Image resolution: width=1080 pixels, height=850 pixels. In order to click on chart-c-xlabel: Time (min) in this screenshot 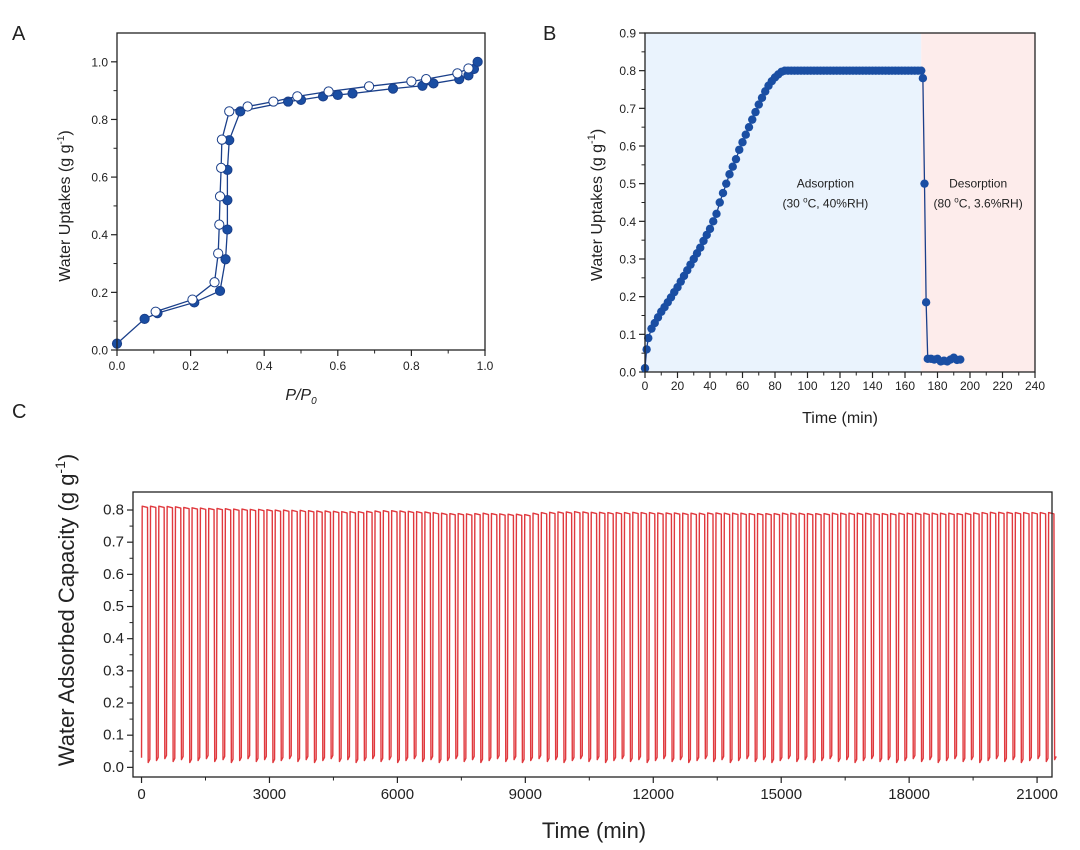, I will do `click(594, 830)`.